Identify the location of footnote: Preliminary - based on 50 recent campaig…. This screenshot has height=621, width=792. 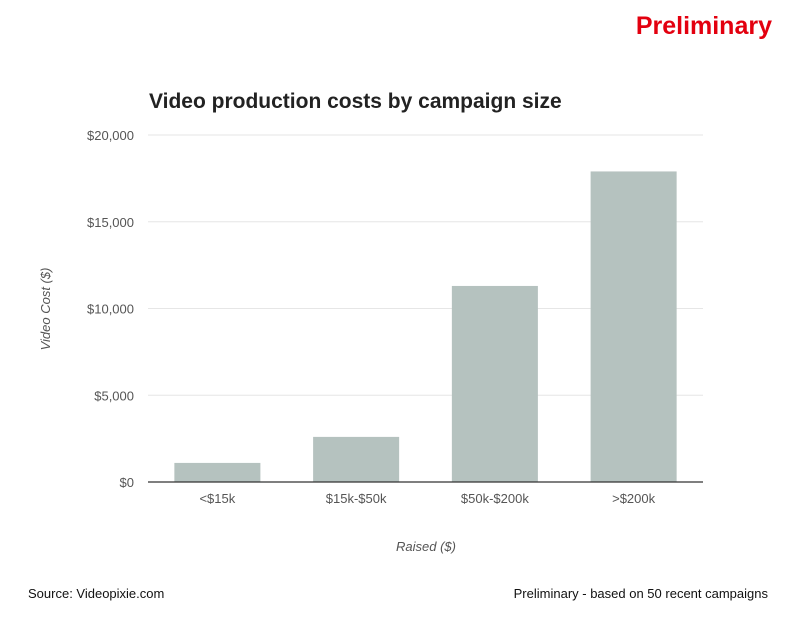
(640, 593).